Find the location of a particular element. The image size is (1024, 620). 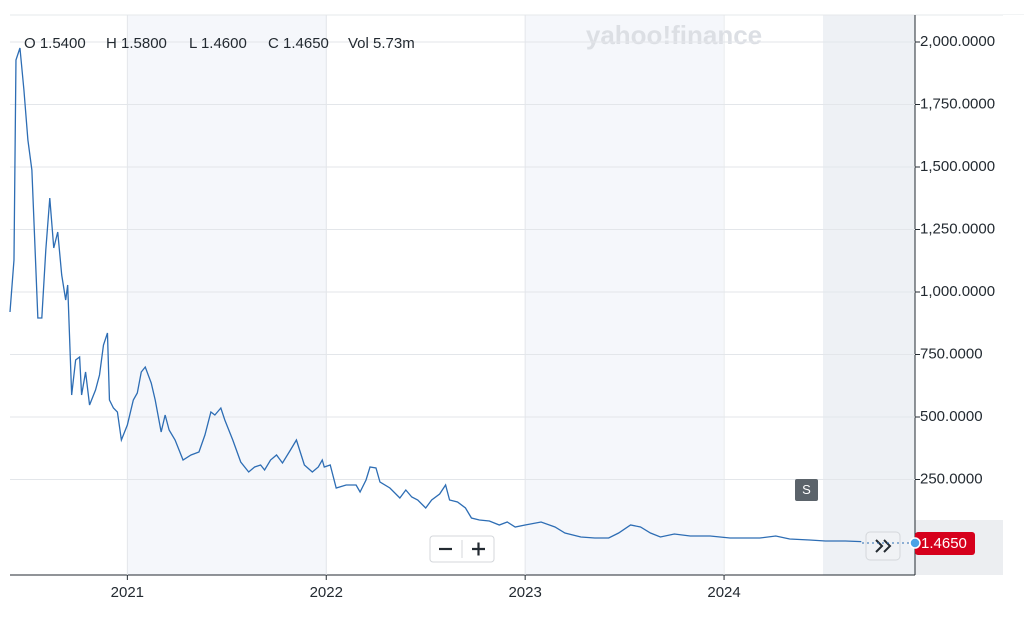

split-marker is located at coordinates (806, 490).